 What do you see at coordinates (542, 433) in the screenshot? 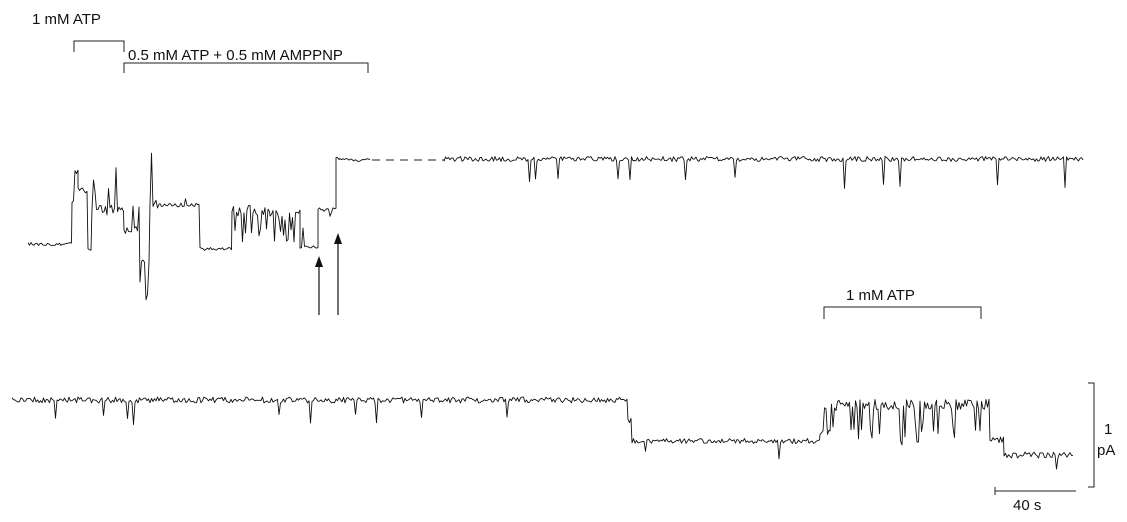
I see `trace-bottom` at bounding box center [542, 433].